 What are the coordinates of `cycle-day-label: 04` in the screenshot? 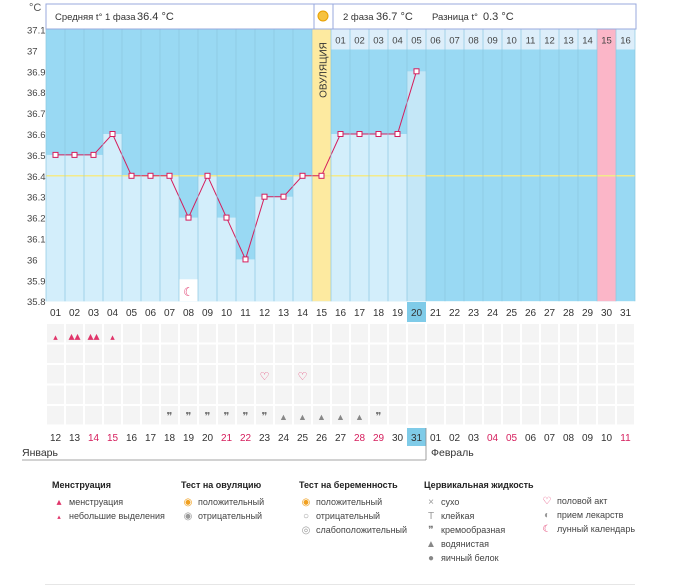 It's located at (113, 313).